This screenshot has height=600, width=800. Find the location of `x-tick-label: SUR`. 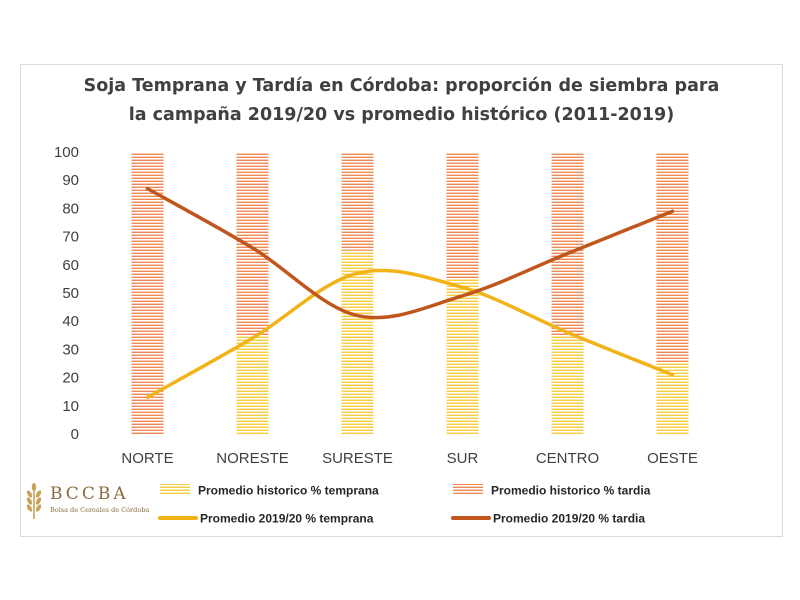

x-tick-label: SUR is located at coordinates (463, 458).